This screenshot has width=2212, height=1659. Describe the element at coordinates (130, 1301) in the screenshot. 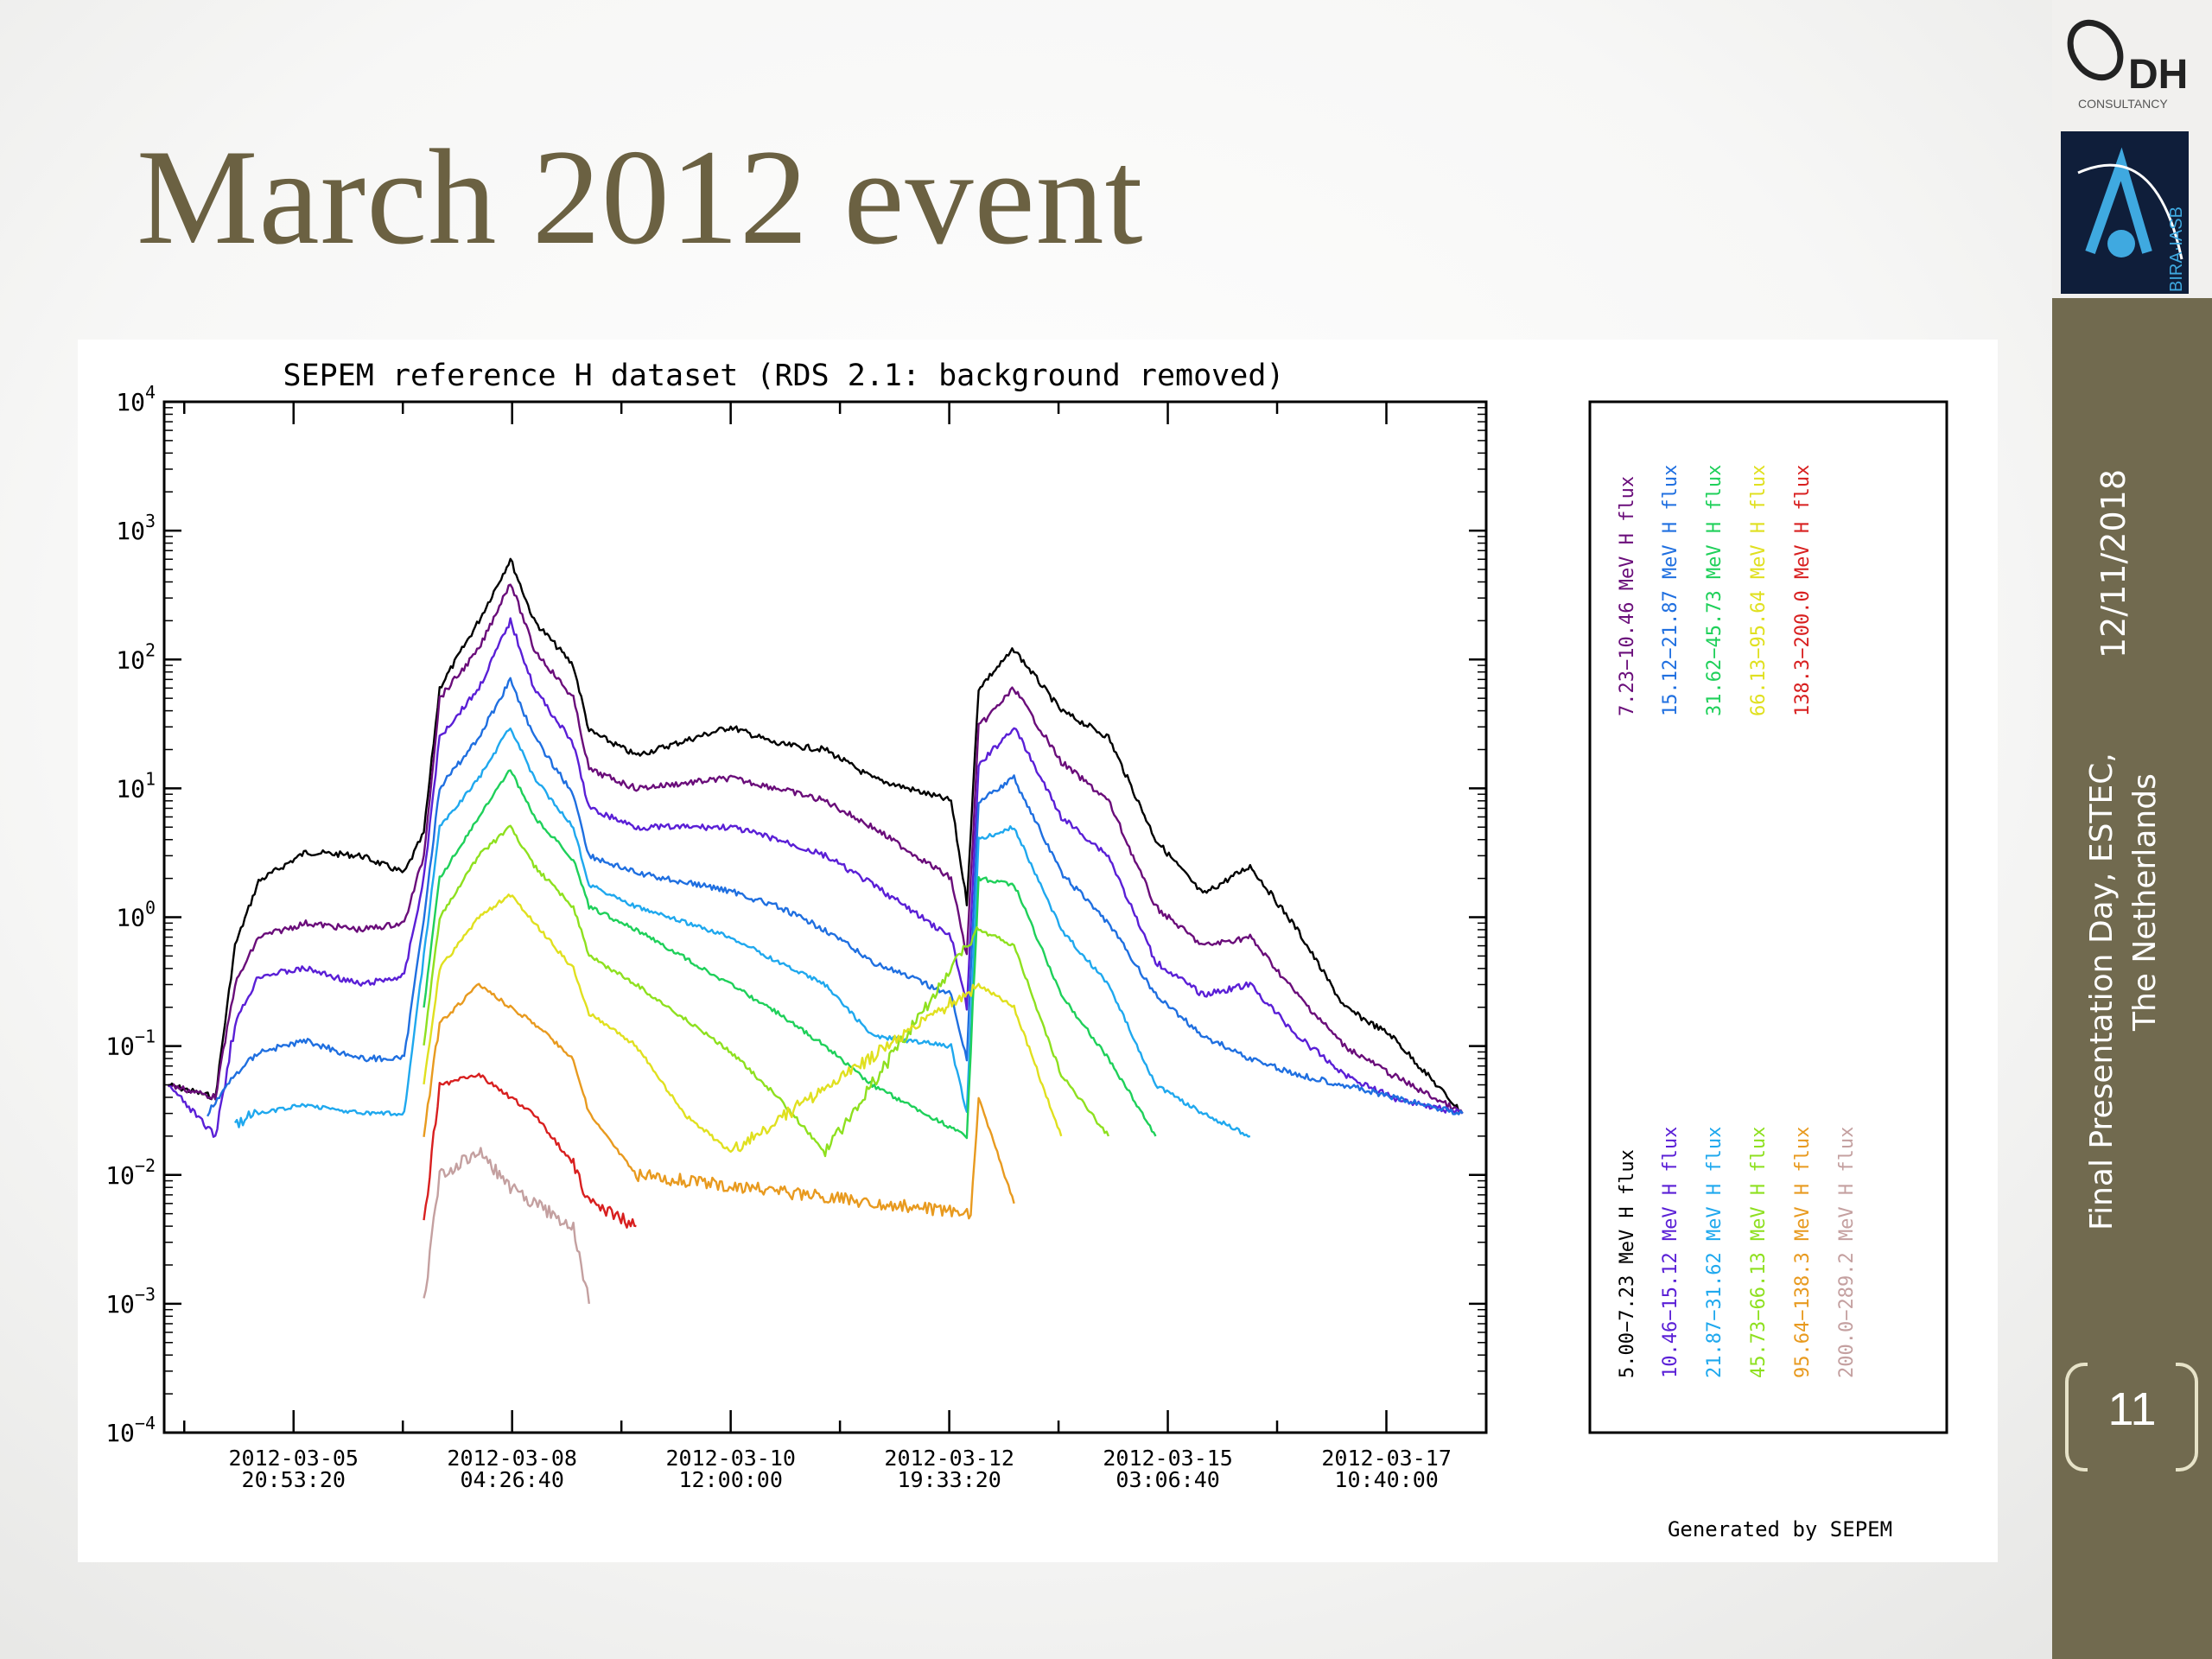

I see `y-tick-label: 10⁻³` at that location.